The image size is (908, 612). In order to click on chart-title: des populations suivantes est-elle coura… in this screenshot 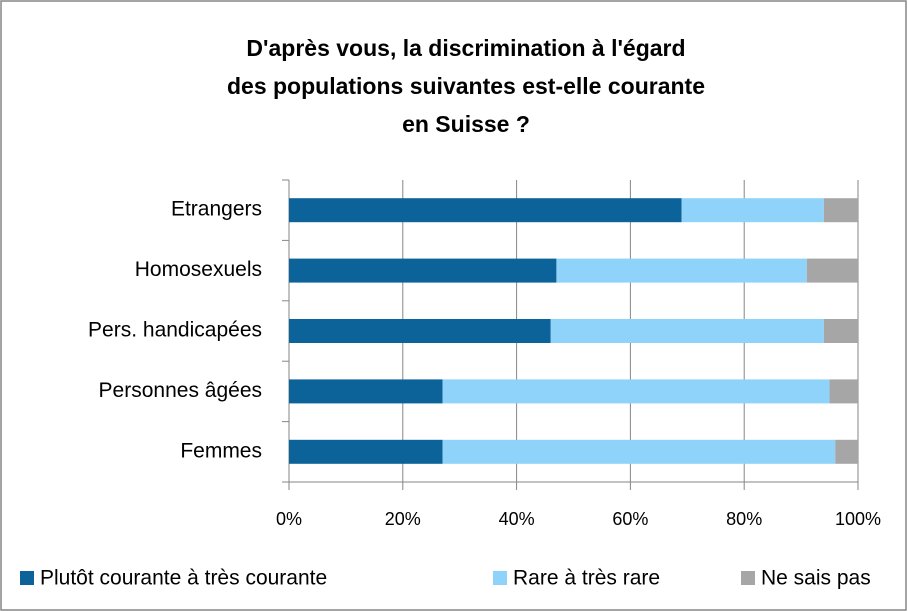, I will do `click(466, 86)`.